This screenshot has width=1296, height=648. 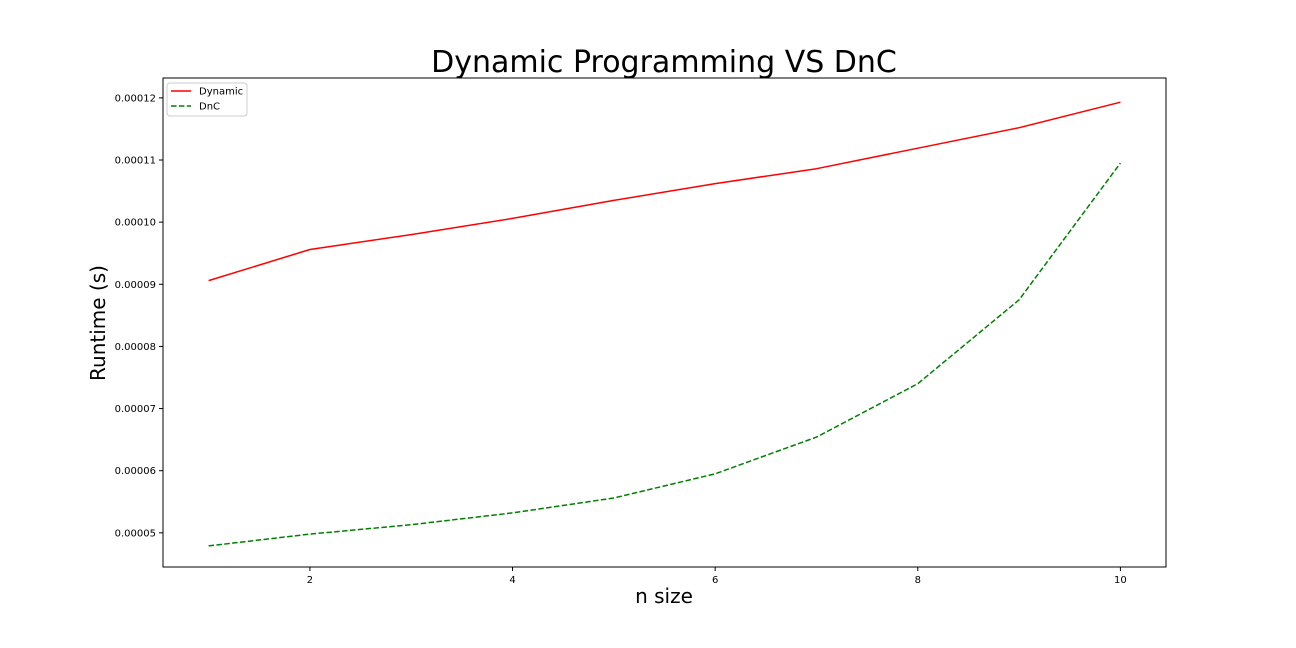 What do you see at coordinates (664, 62) in the screenshot?
I see `chart-title: Dynamic Programming VS DnC` at bounding box center [664, 62].